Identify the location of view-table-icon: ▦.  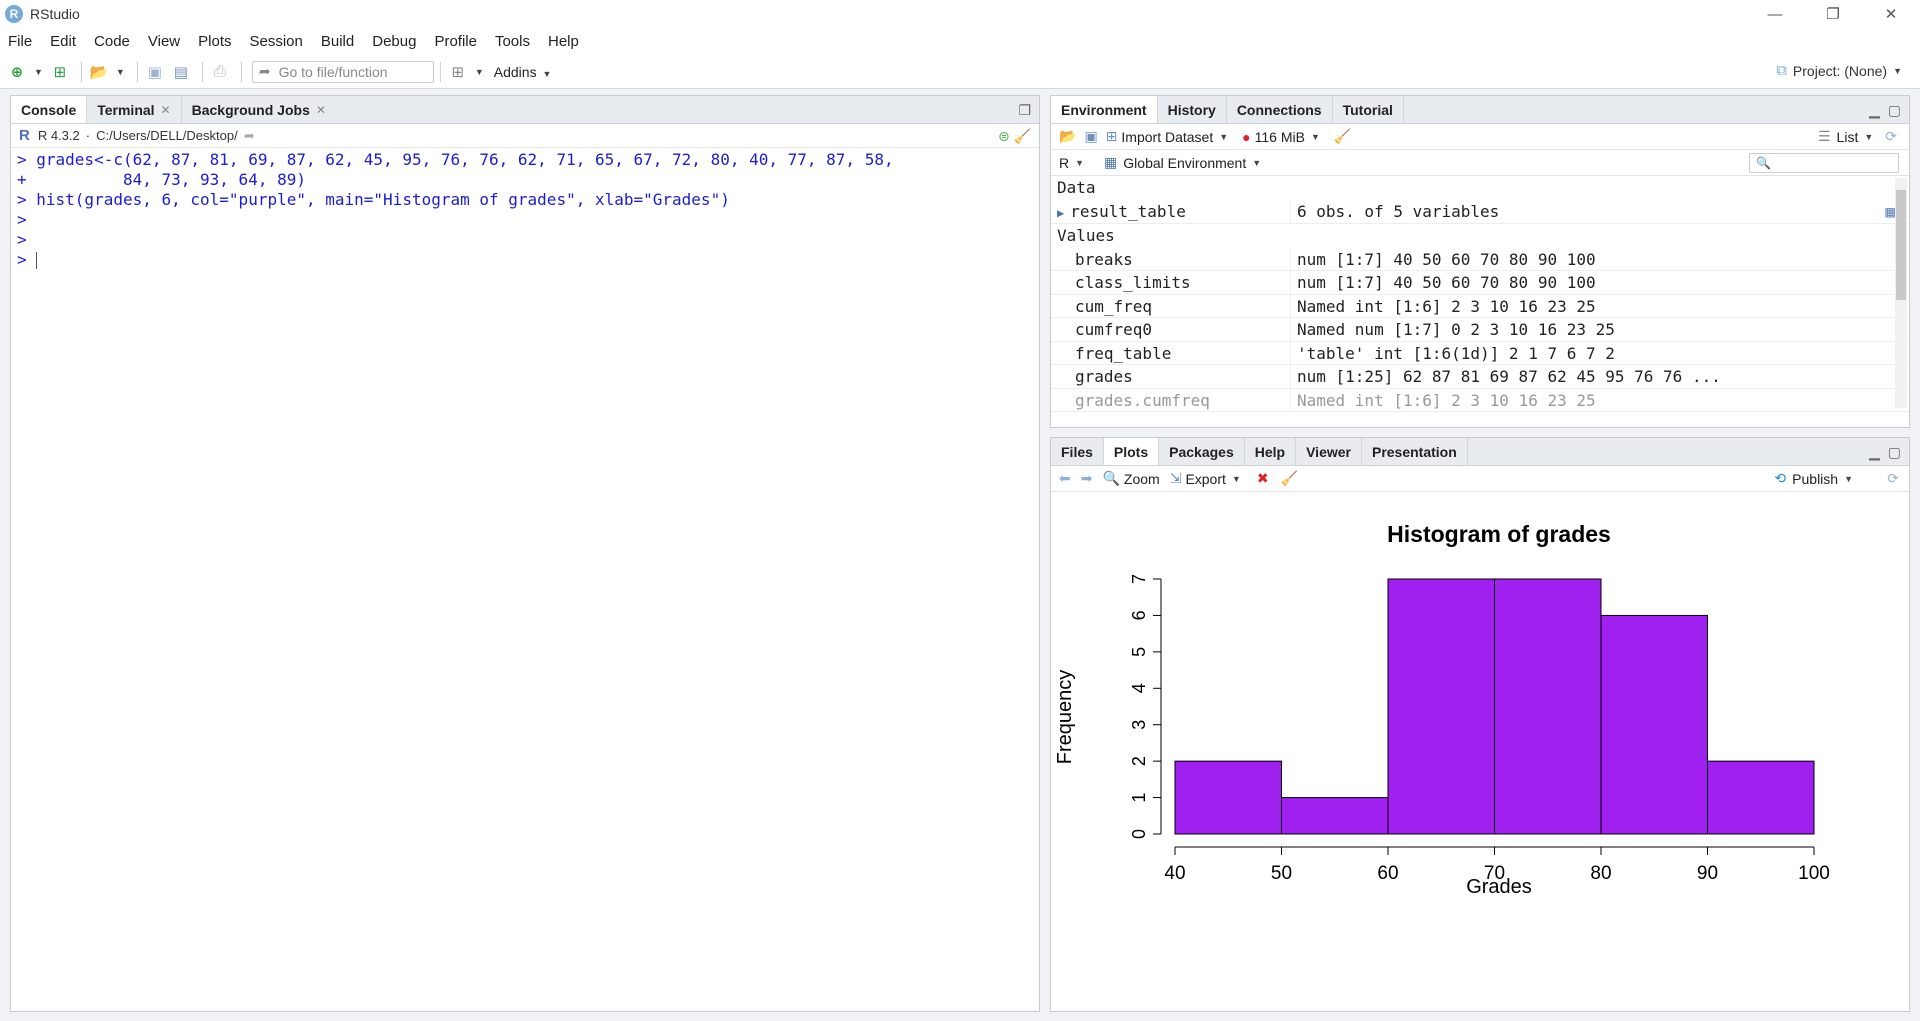
(1890, 211).